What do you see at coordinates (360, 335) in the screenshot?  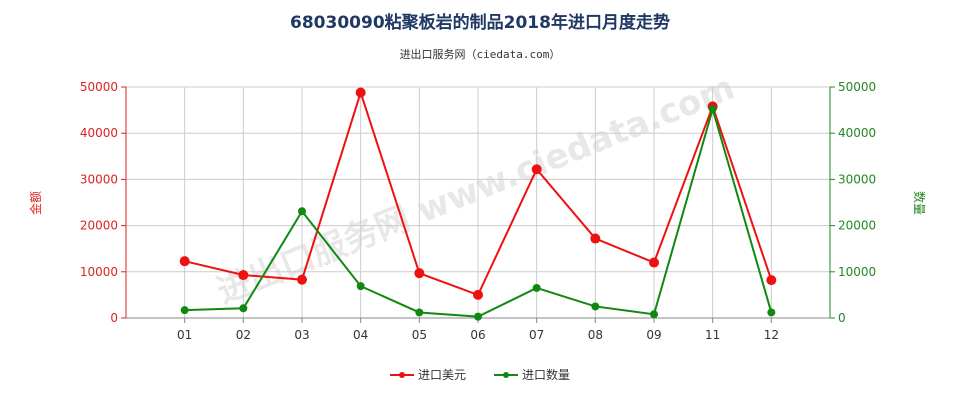 I see `x-tick-label: 04` at bounding box center [360, 335].